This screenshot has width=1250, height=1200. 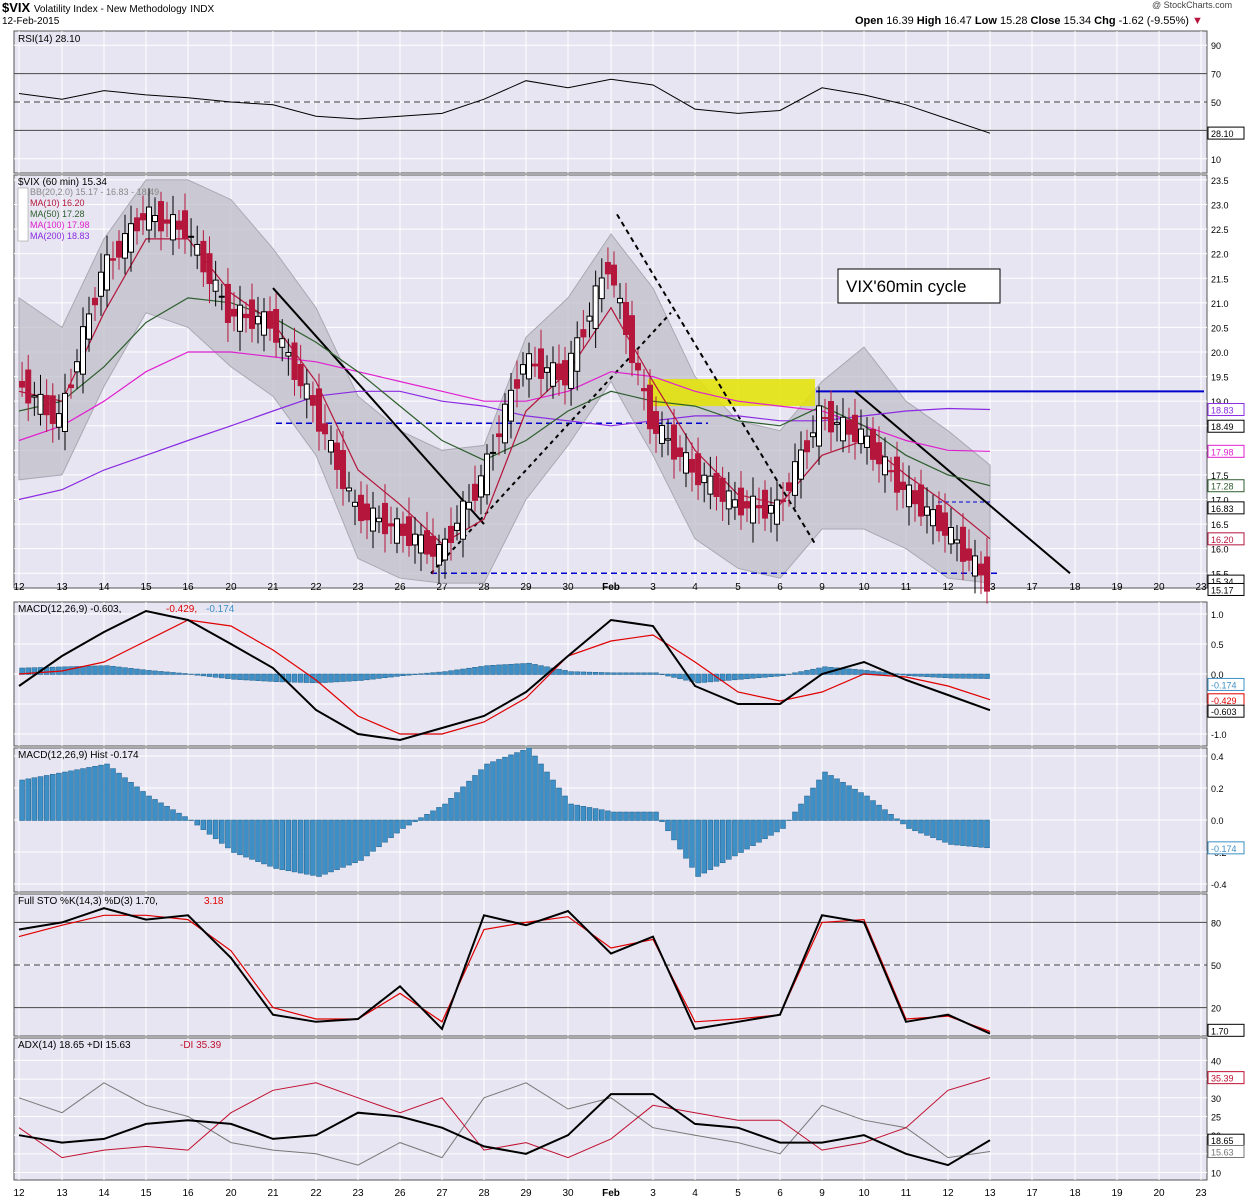 I want to click on x-tick-label: 6, so click(x=780, y=587).